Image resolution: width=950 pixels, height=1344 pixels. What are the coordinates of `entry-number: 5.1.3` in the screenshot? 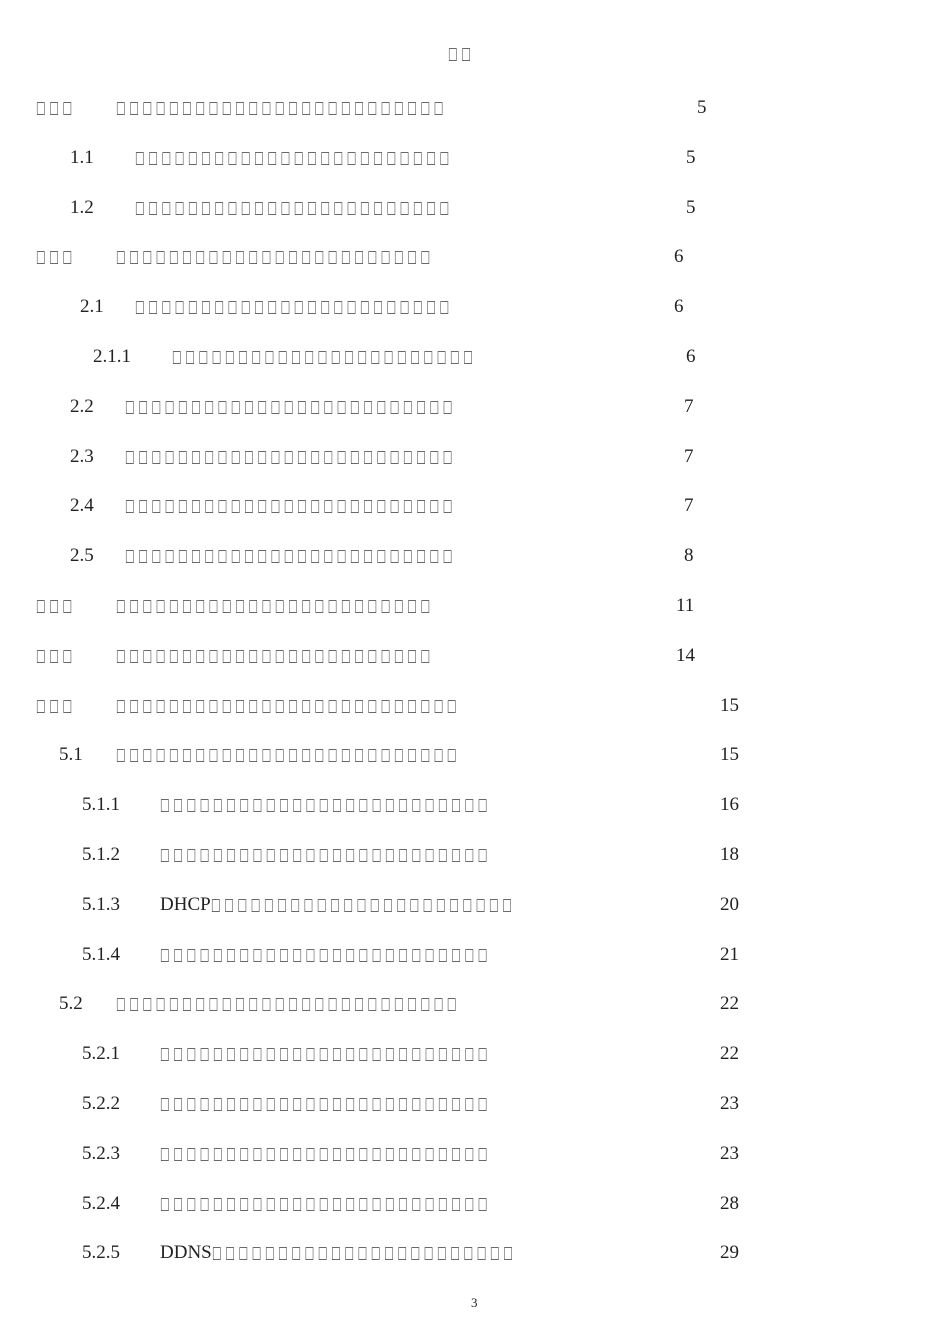 It's located at (101, 904).